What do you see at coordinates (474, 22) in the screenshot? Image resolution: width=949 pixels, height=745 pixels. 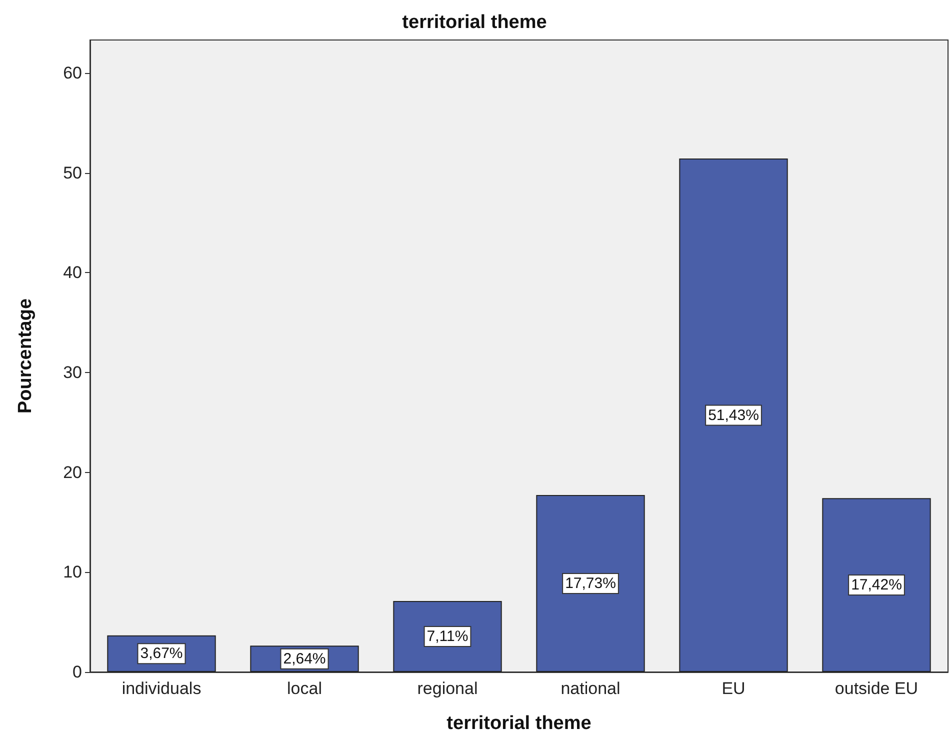 I see `chart-title: territorial theme` at bounding box center [474, 22].